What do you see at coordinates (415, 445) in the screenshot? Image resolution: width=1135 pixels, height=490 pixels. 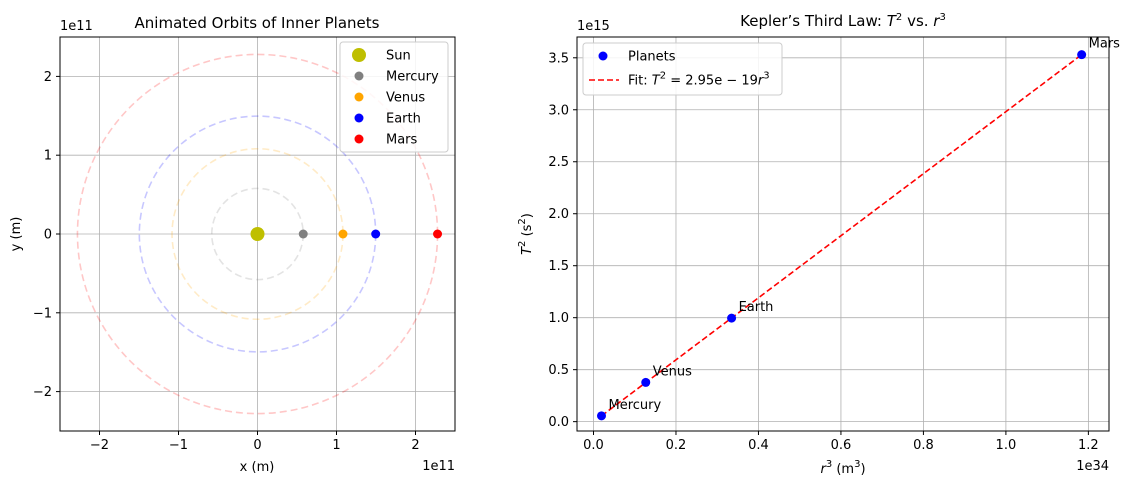 I see `orbit-x-tick-label: 2` at bounding box center [415, 445].